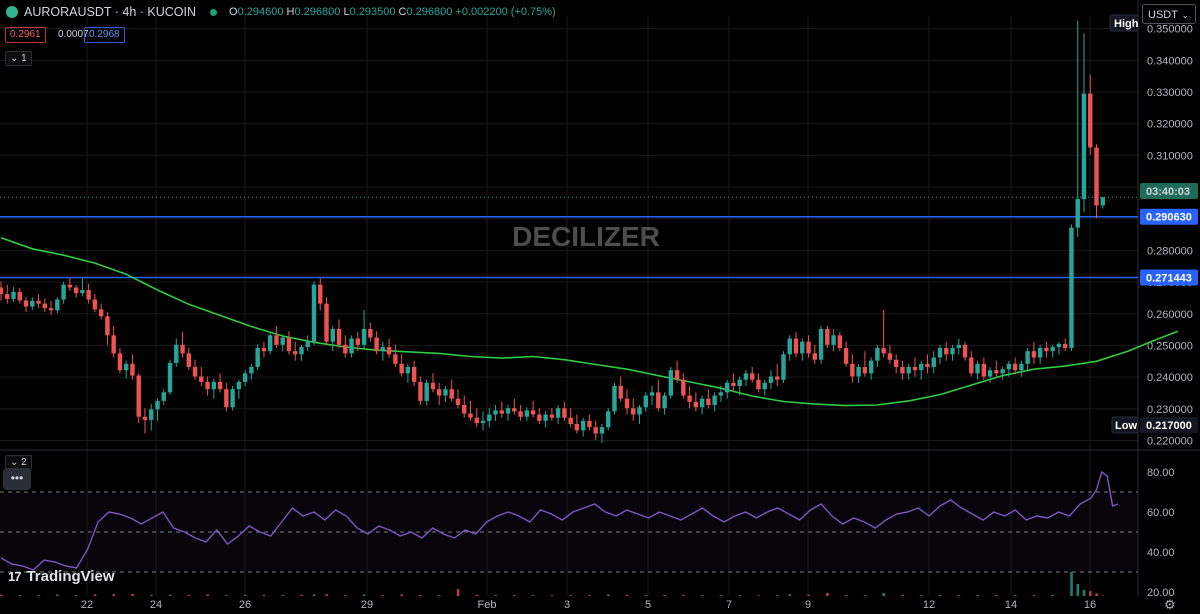 This screenshot has height=614, width=1200. What do you see at coordinates (1170, 61) in the screenshot?
I see `y-tick-label: 0.340000` at bounding box center [1170, 61].